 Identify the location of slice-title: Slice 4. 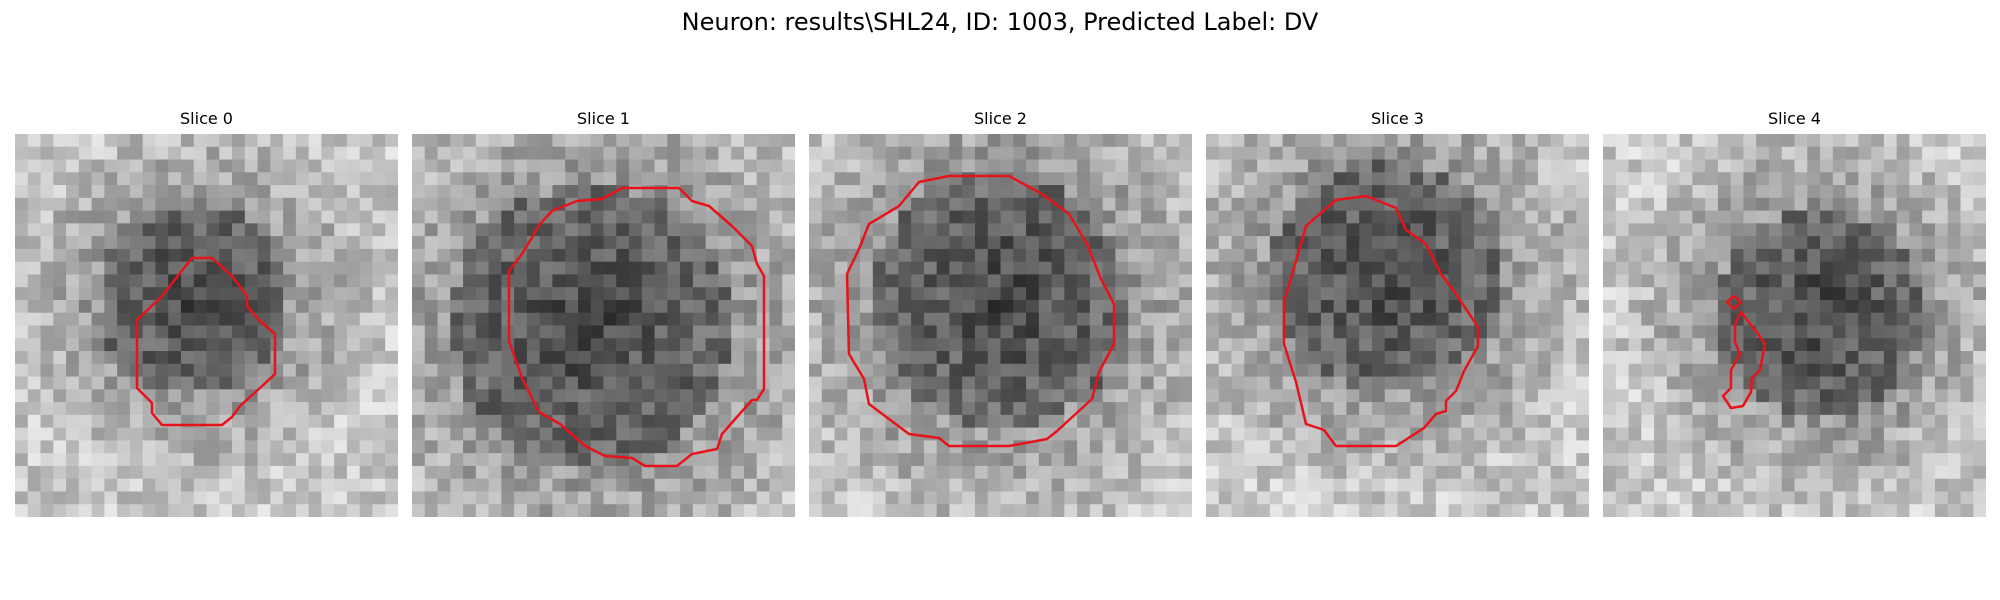
(1794, 118).